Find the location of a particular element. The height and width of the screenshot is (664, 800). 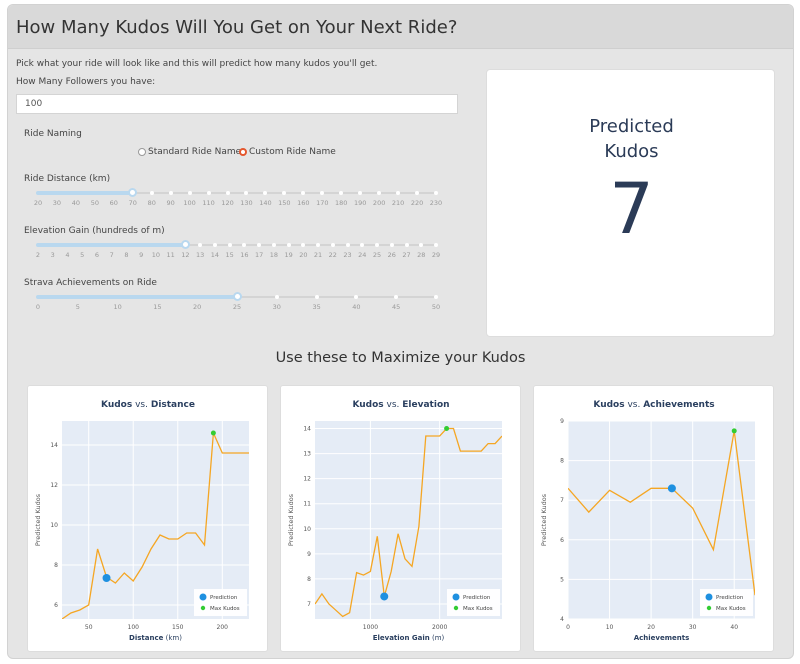

slider-mark-label: 30 is located at coordinates (57, 203).